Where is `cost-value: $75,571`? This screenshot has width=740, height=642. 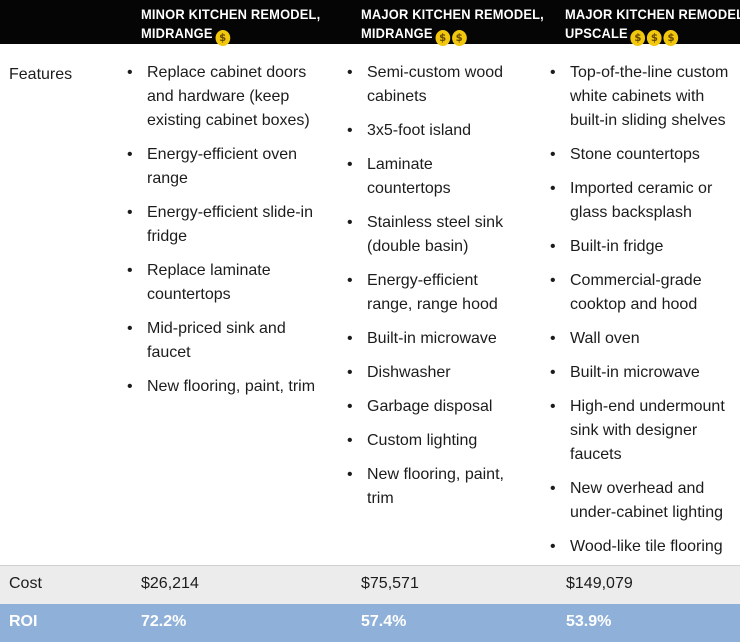
cost-value: $75,571 is located at coordinates (390, 583).